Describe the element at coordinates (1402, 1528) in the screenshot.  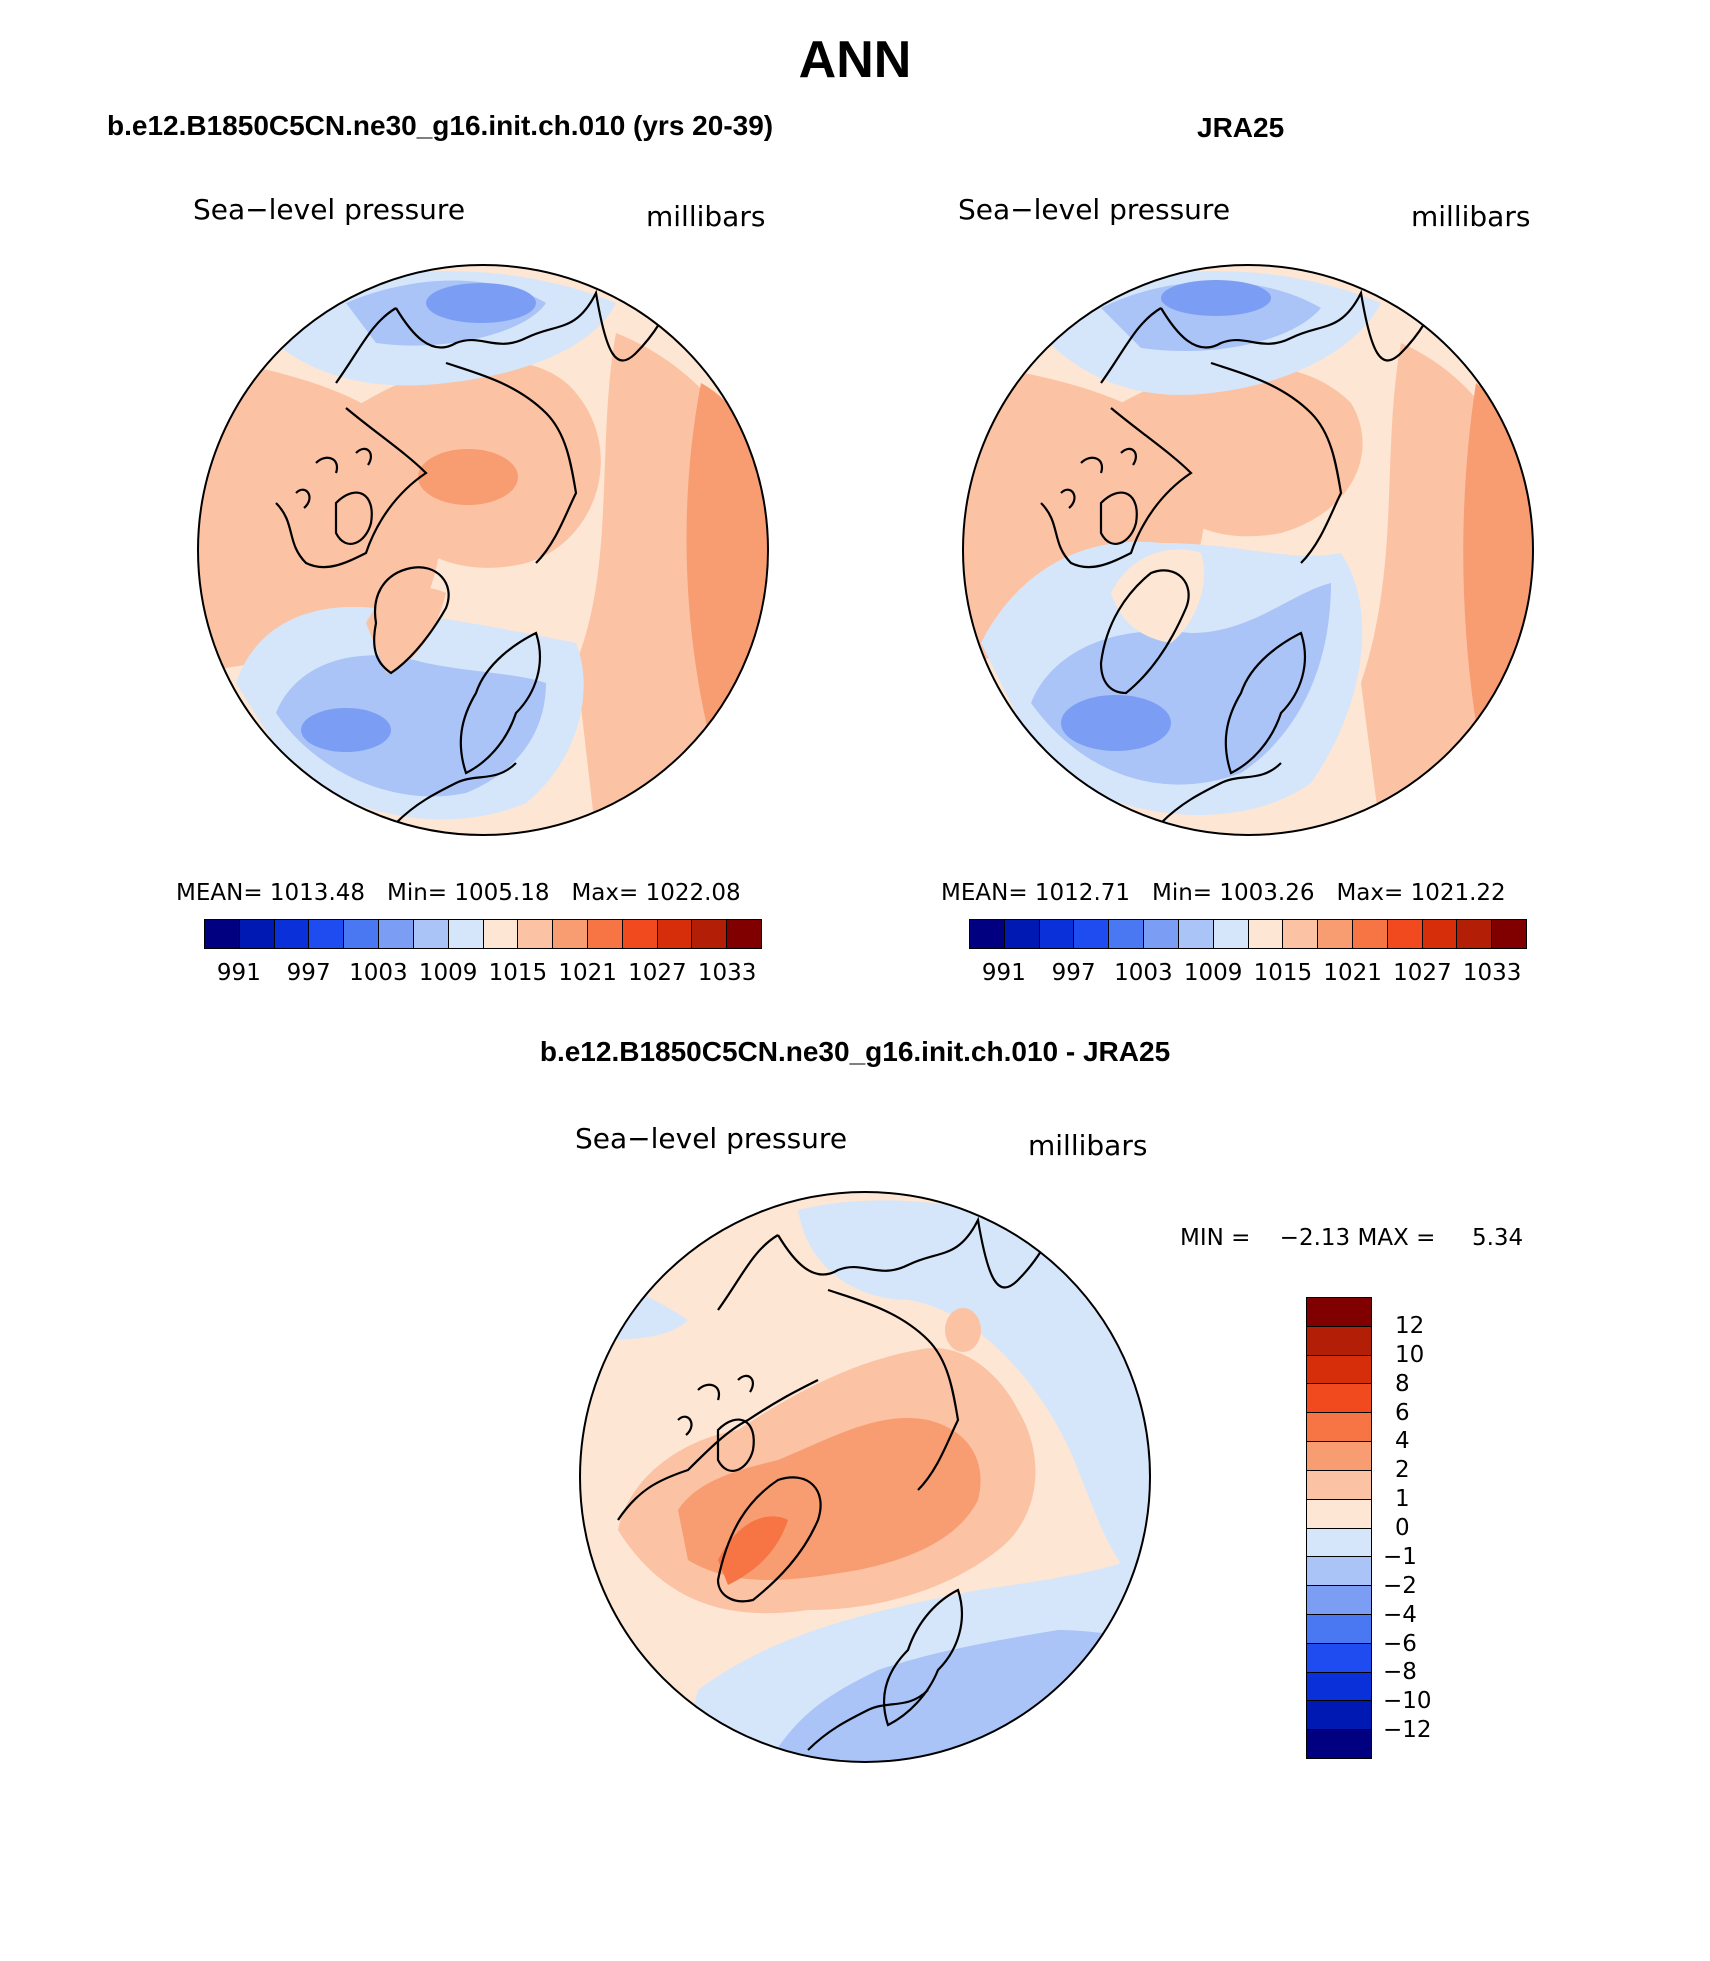
I see `colorbar-tick-label: 0` at that location.